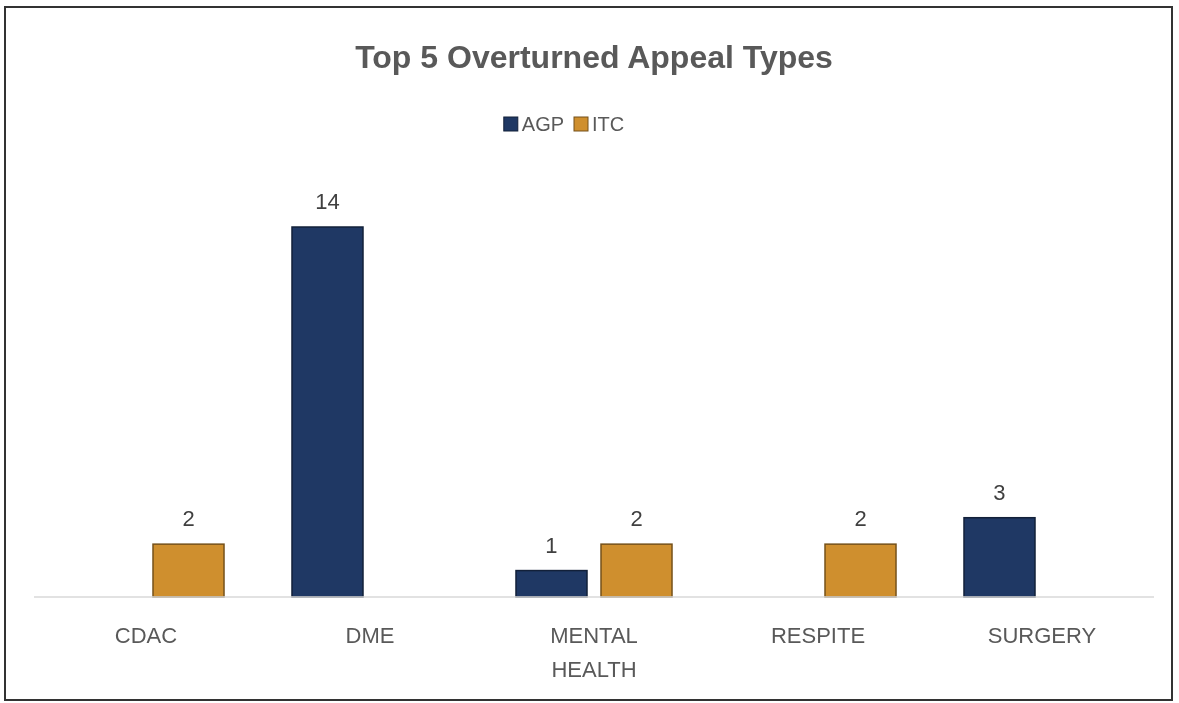 This screenshot has height=703, width=1179. What do you see at coordinates (608, 124) in the screenshot?
I see `legend-label: ITC` at bounding box center [608, 124].